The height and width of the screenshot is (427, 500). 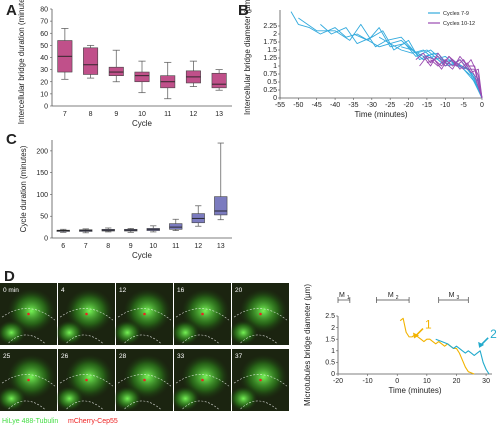 I want to click on y-tick-label: 150, so click(x=42, y=173).